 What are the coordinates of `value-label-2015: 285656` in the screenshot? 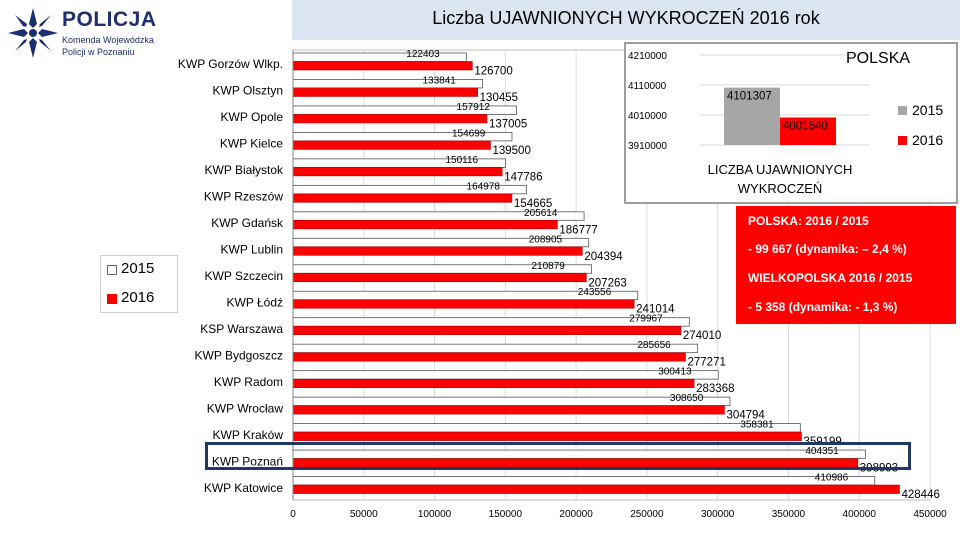 It's located at (654, 345).